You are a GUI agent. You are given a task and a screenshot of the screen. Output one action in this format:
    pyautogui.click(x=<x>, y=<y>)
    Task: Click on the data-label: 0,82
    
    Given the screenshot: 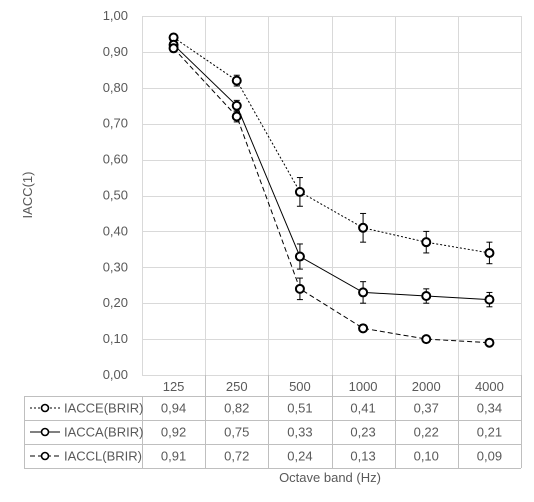 What is the action you would take?
    pyautogui.click(x=236, y=408)
    